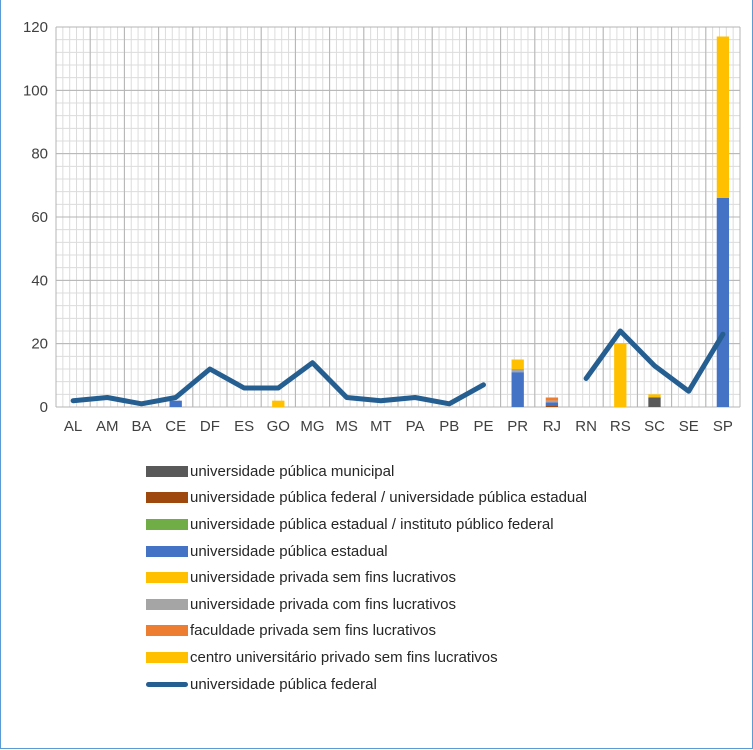  I want to click on x-tick-label: SC, so click(654, 426).